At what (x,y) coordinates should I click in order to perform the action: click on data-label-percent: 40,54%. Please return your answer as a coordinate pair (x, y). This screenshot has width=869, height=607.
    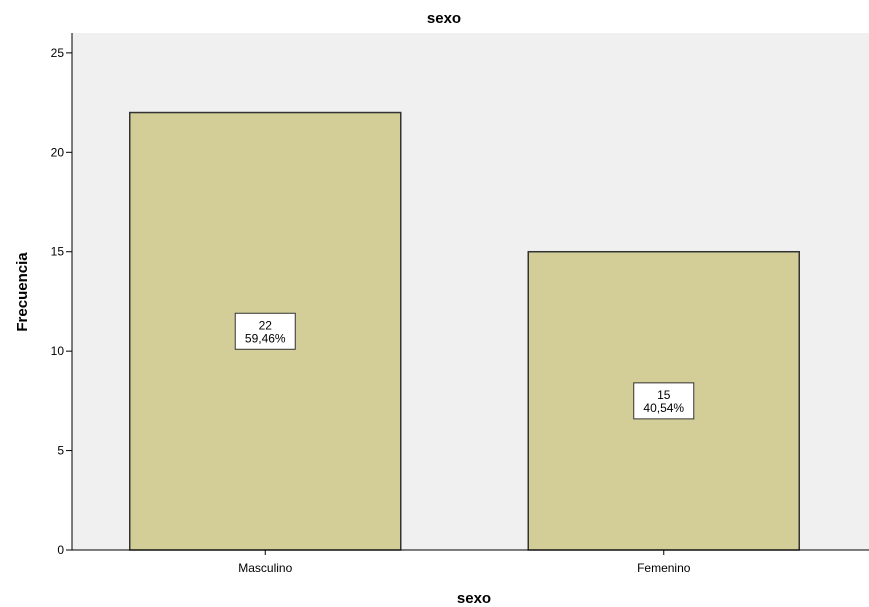
    Looking at the image, I should click on (663, 408).